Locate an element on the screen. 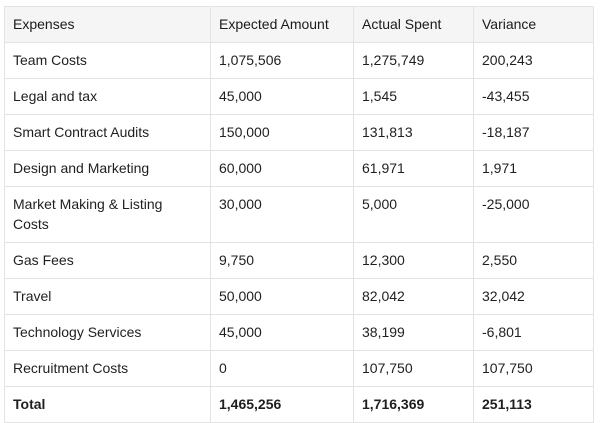 This screenshot has width=601, height=423. cell-expected: 50,000 is located at coordinates (282, 296).